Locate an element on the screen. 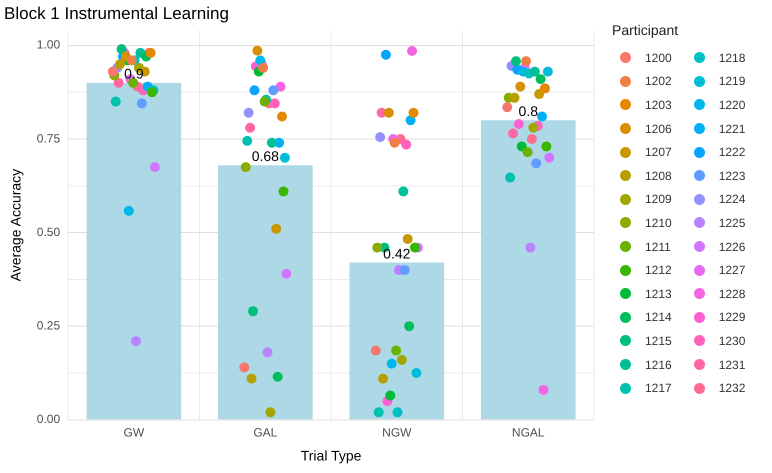  legend-label: 1203 is located at coordinates (658, 105).